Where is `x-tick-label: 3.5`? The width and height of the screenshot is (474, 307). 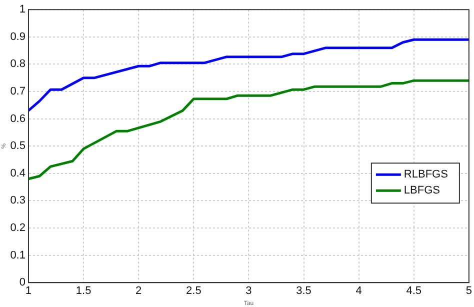
x-tick-label: 3.5 is located at coordinates (304, 291).